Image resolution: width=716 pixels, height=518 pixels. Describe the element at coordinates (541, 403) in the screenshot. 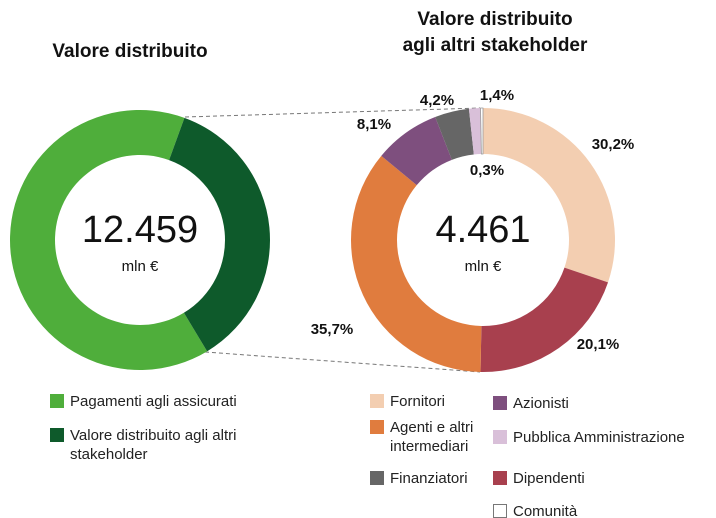

I see `legend-label: Azionisti` at that location.